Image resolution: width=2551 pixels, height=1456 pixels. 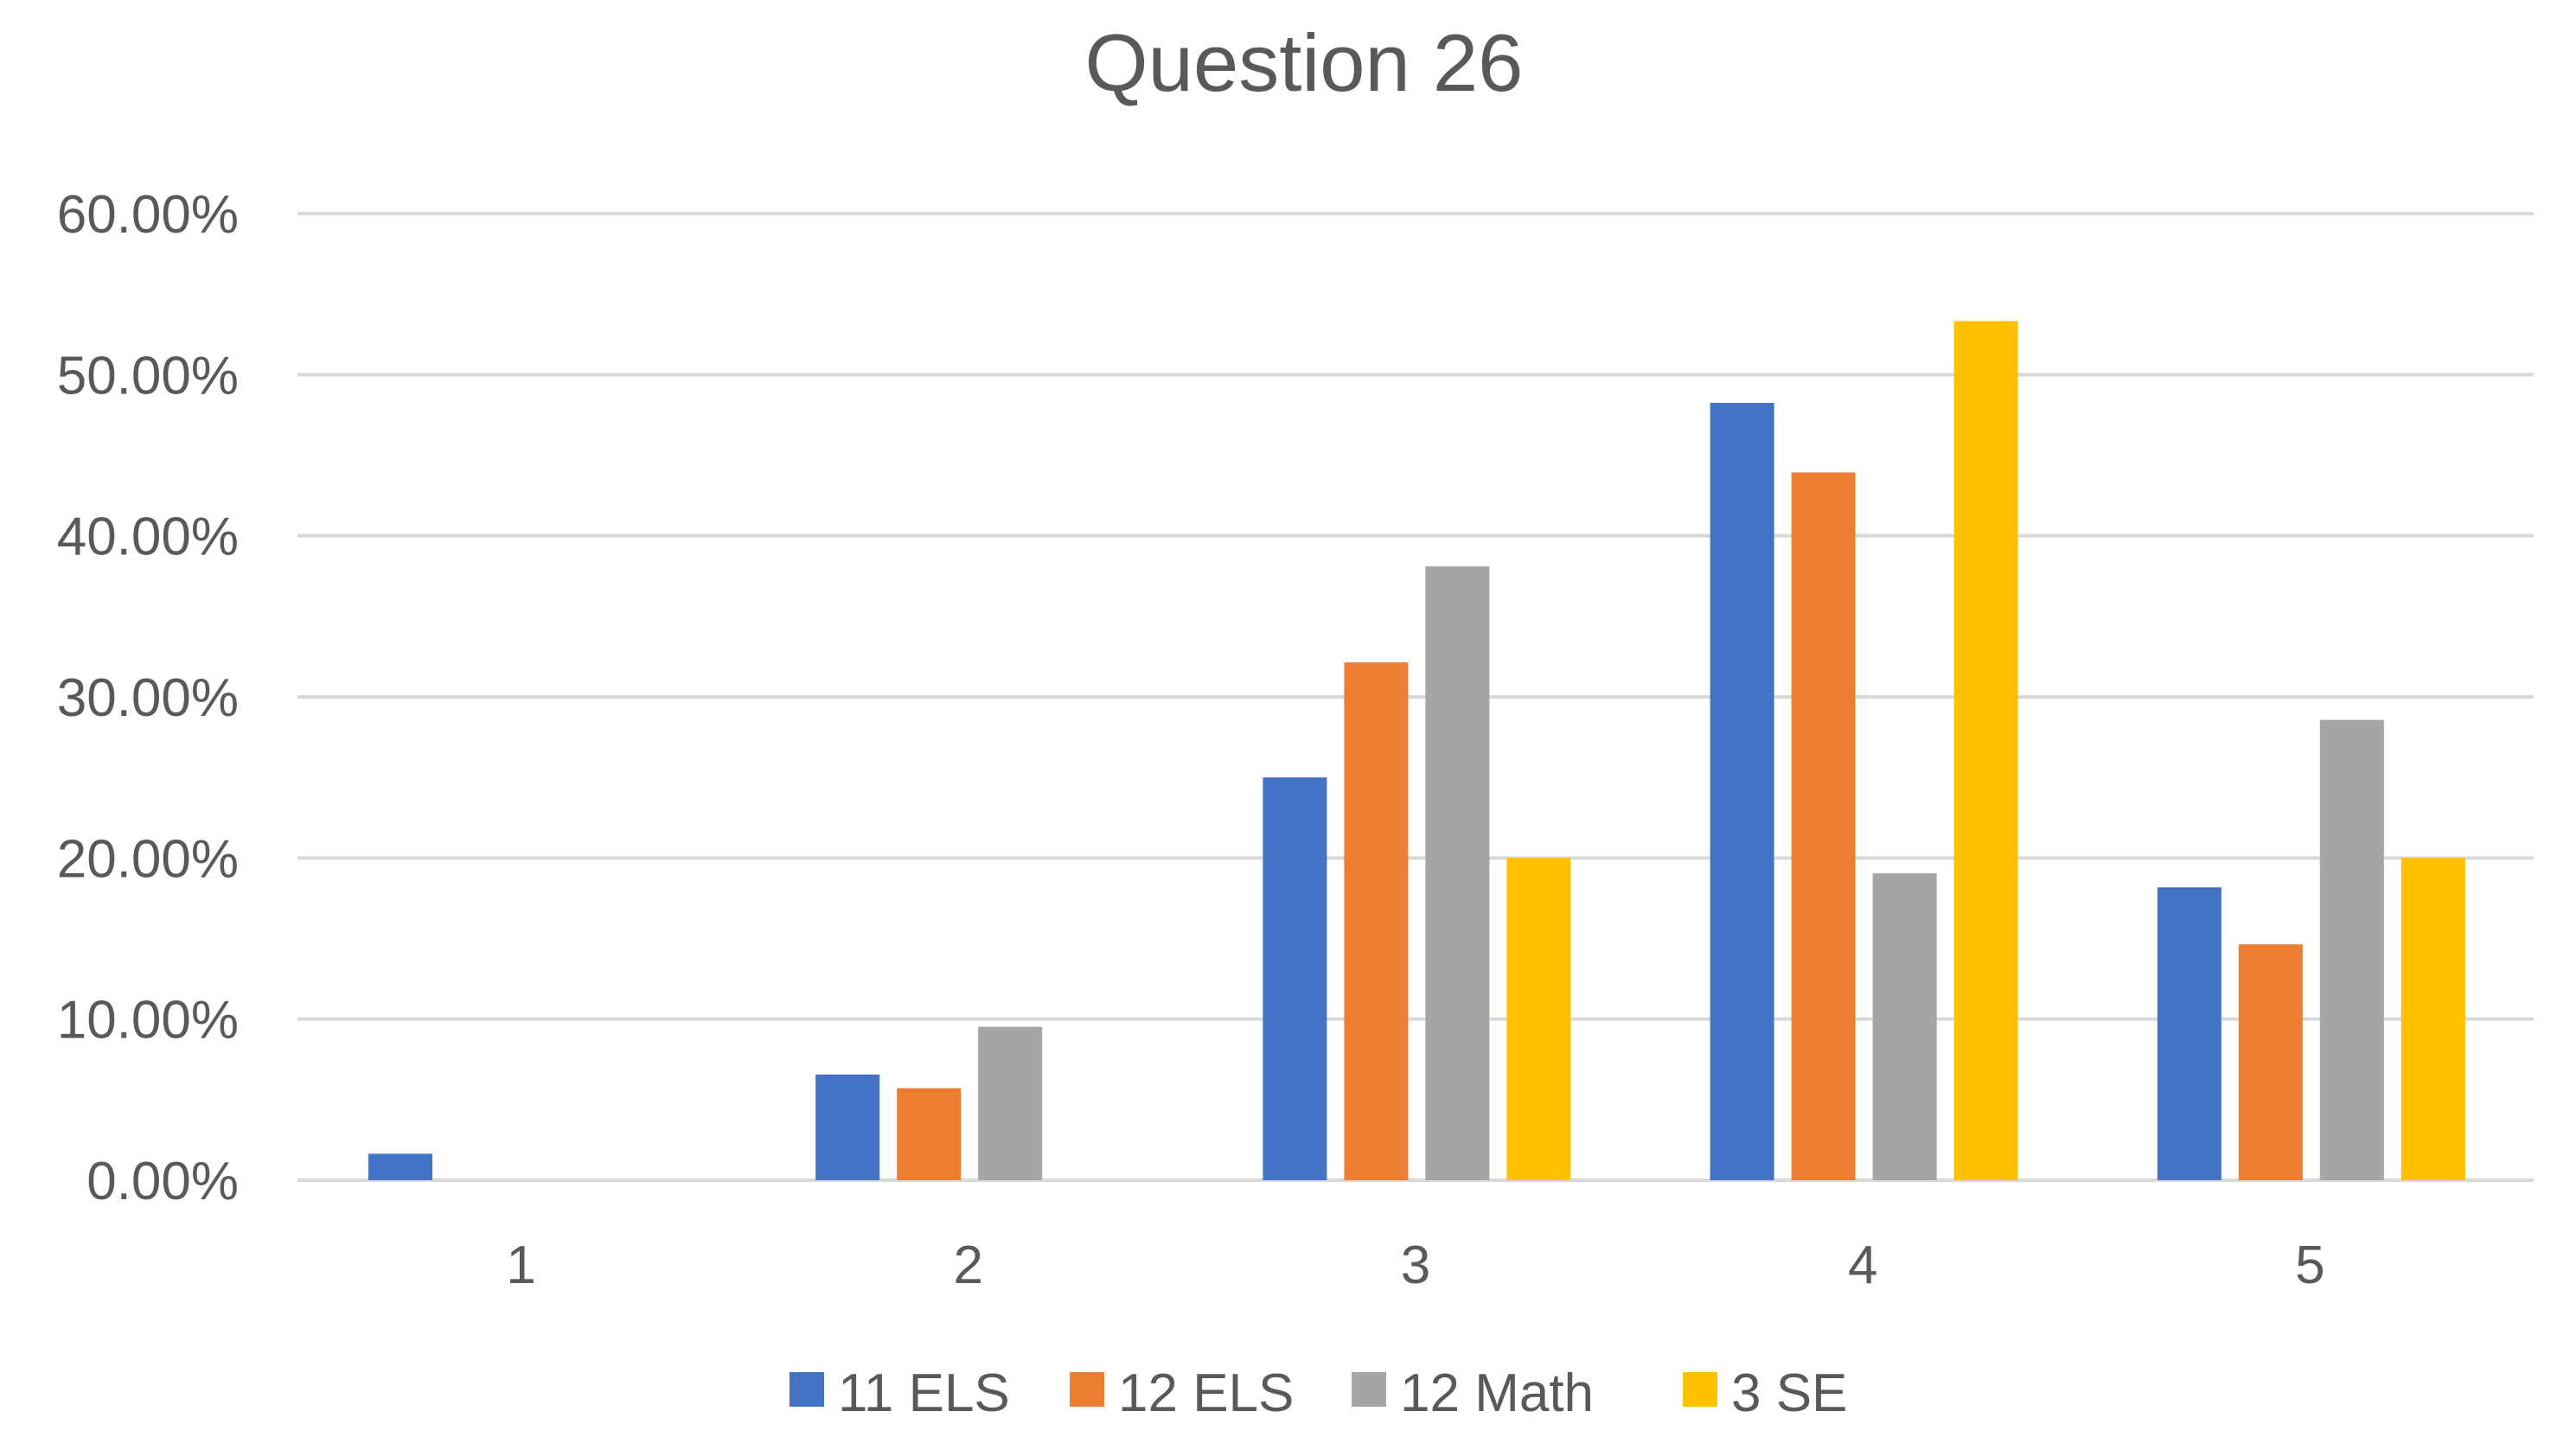 I want to click on x-tick-label: 3, so click(x=1415, y=1265).